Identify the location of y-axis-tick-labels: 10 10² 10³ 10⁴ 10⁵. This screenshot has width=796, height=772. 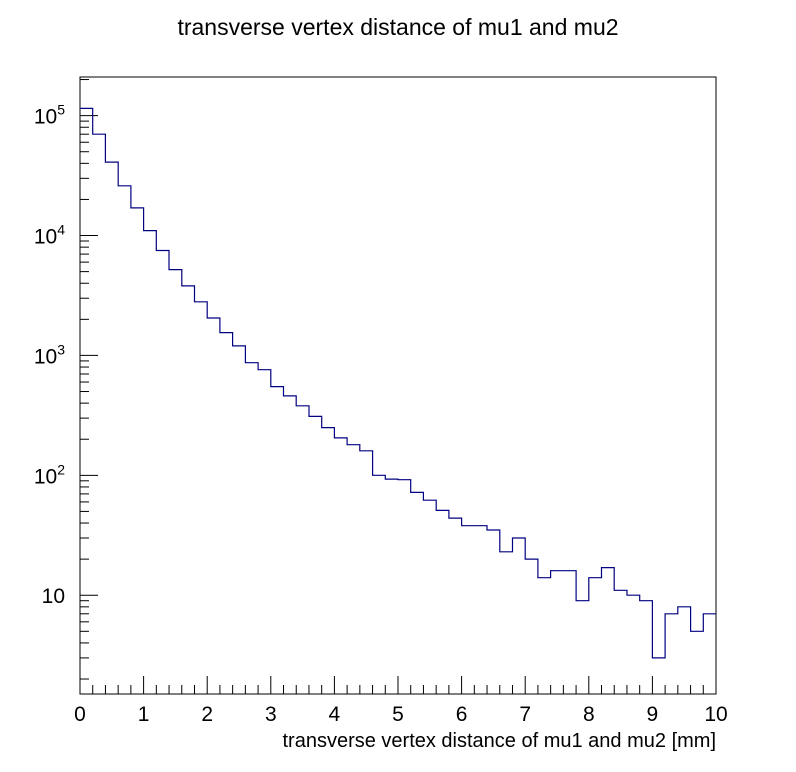
(49, 355).